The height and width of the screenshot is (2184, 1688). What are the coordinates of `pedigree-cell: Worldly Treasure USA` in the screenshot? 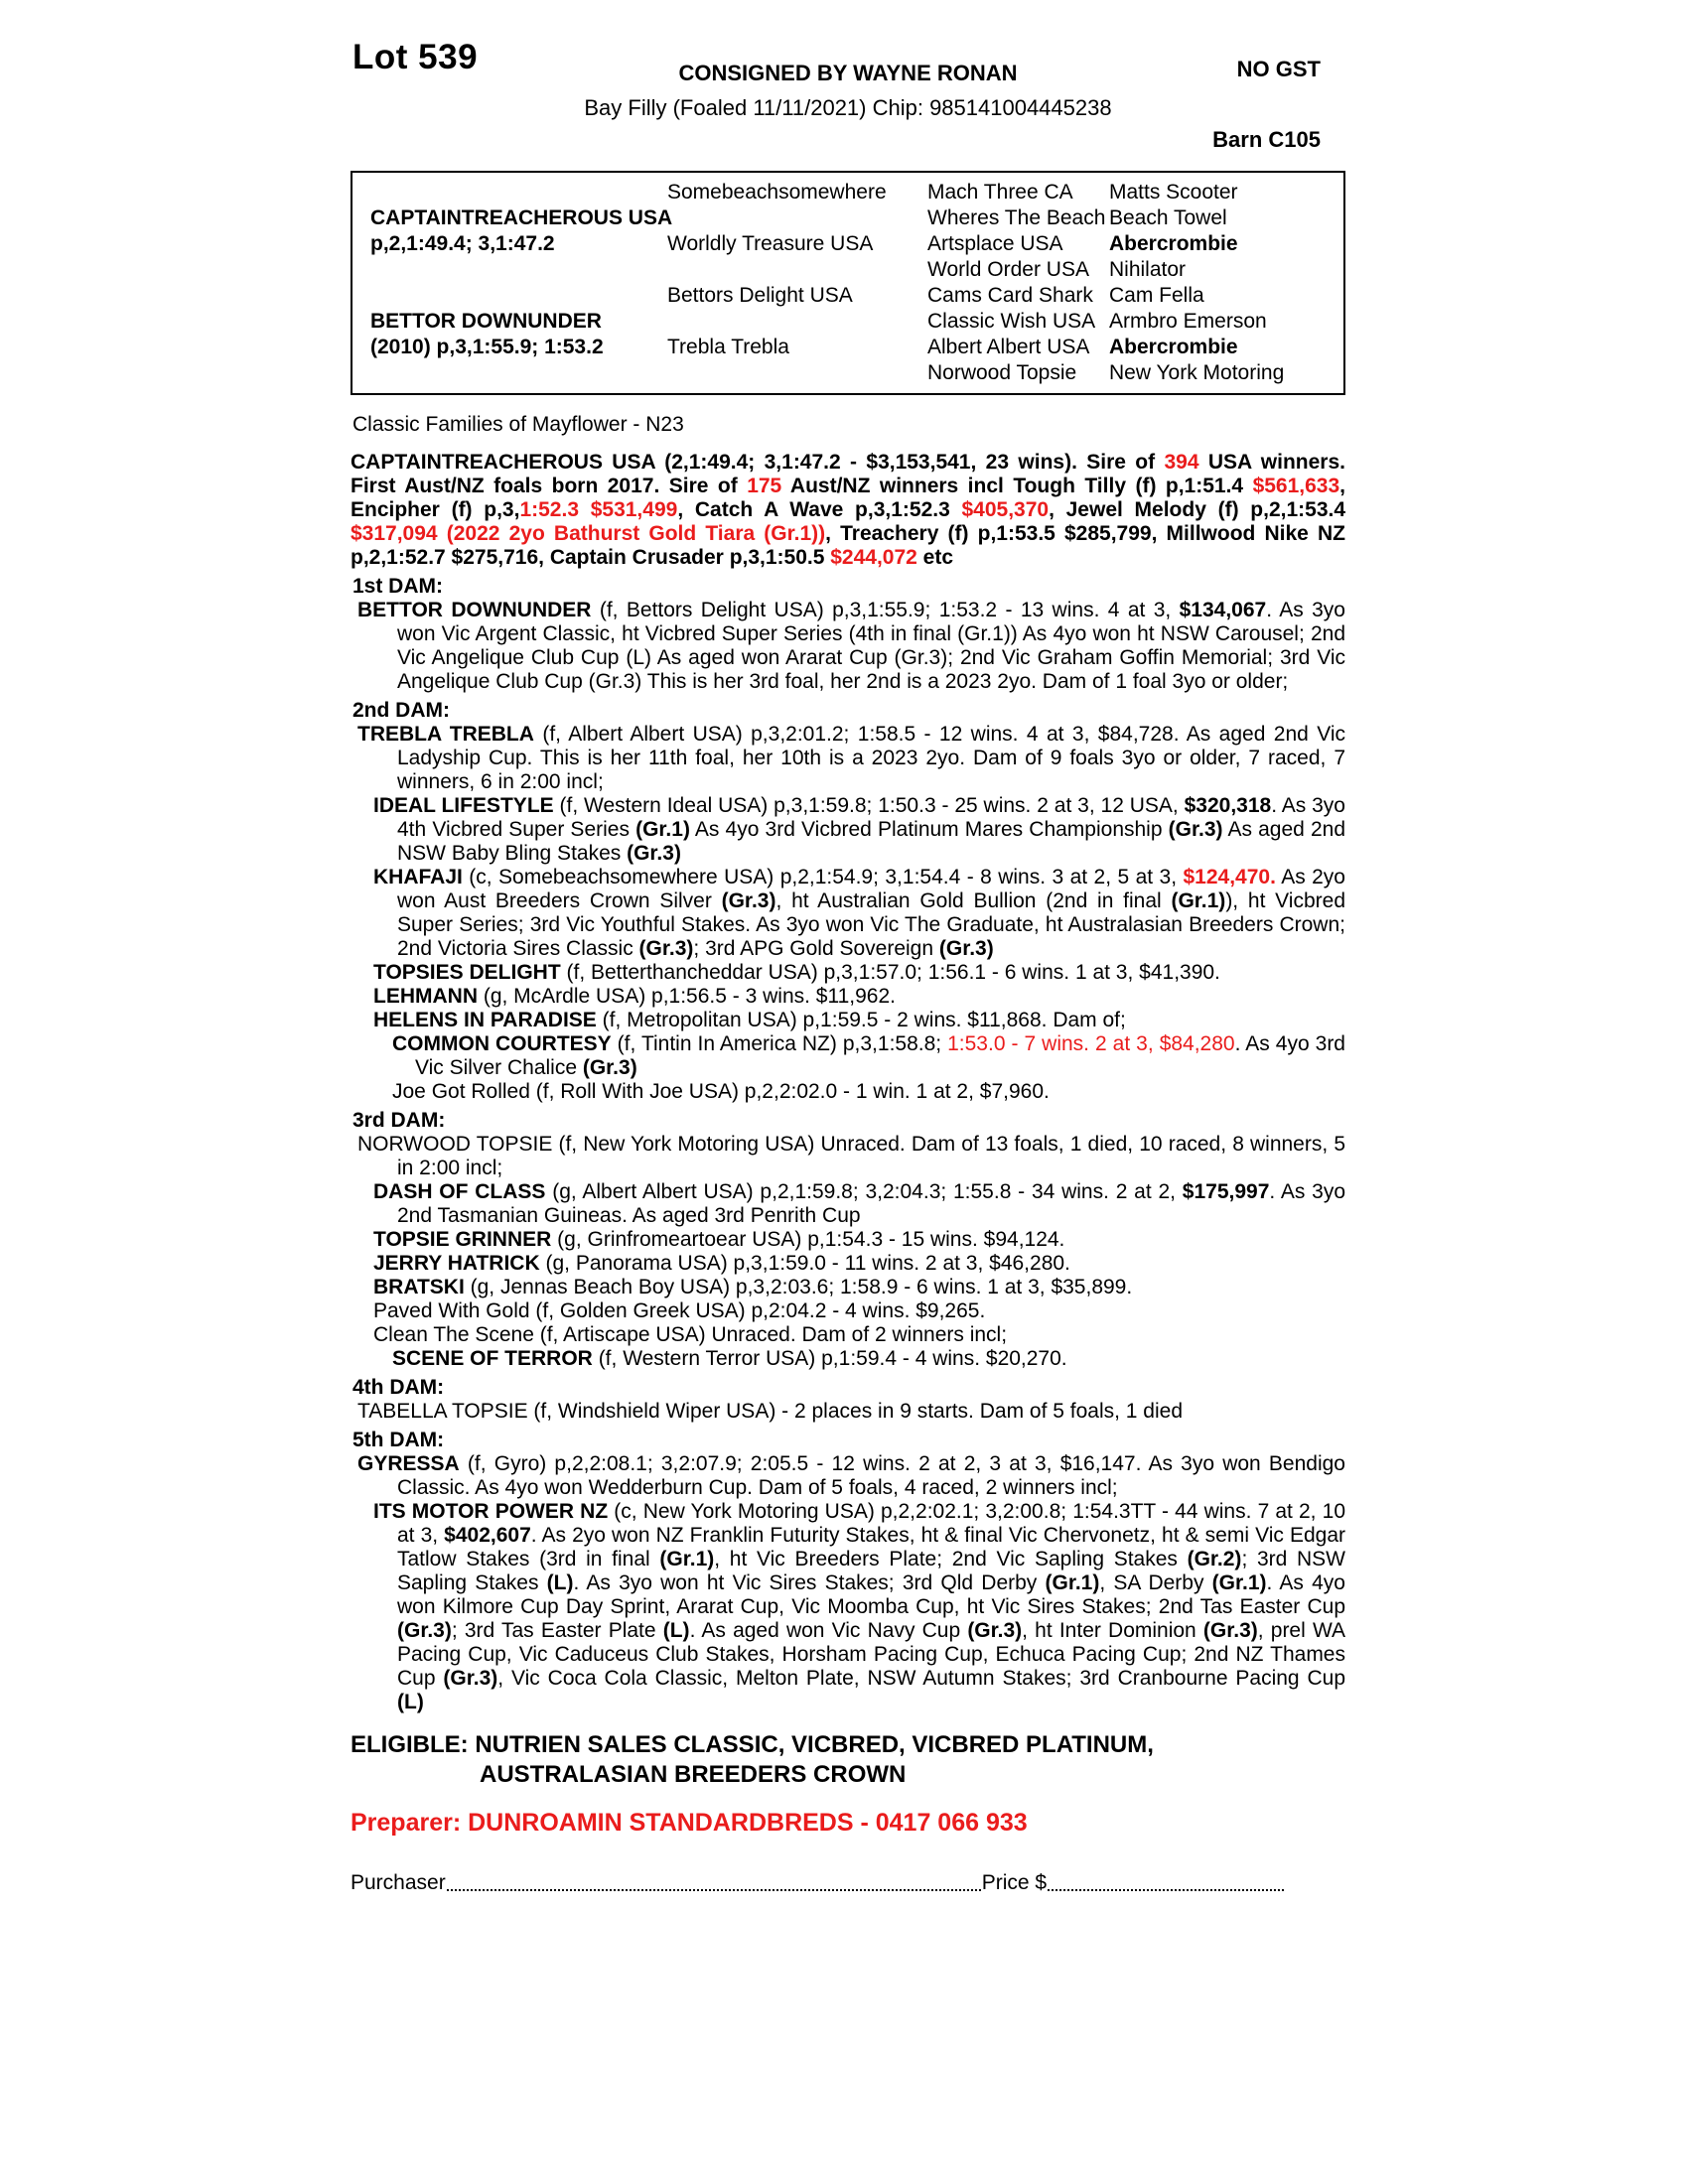 It's located at (770, 243).